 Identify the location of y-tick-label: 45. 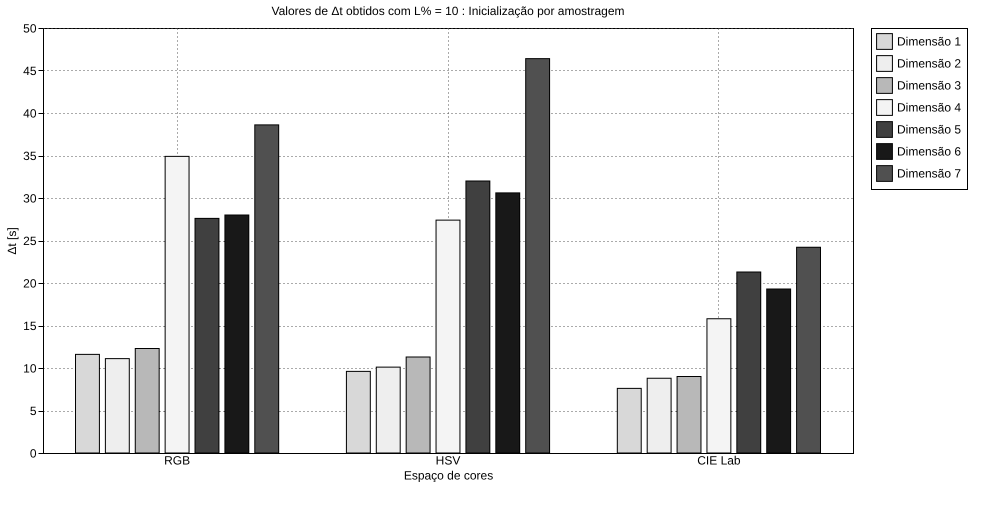
(30, 71).